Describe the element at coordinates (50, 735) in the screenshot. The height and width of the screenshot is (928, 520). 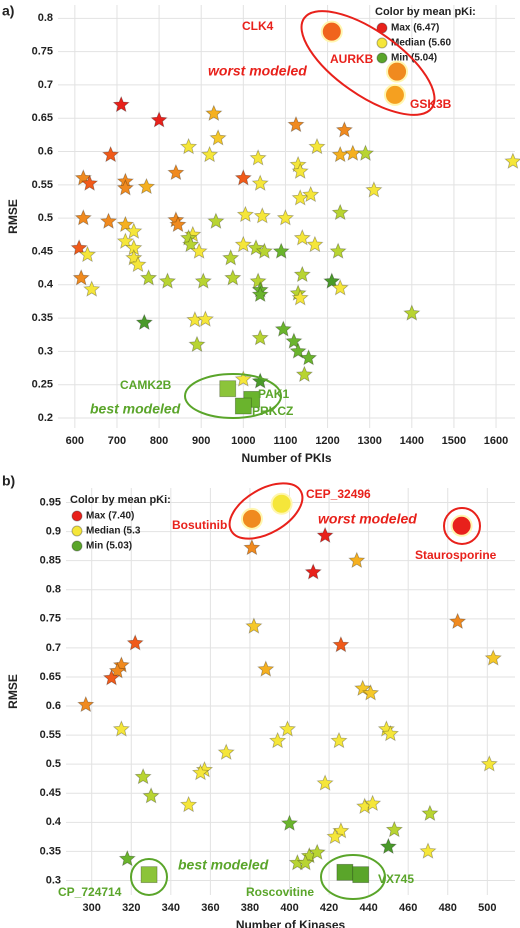
I see `y-tick-label: 0.55` at that location.